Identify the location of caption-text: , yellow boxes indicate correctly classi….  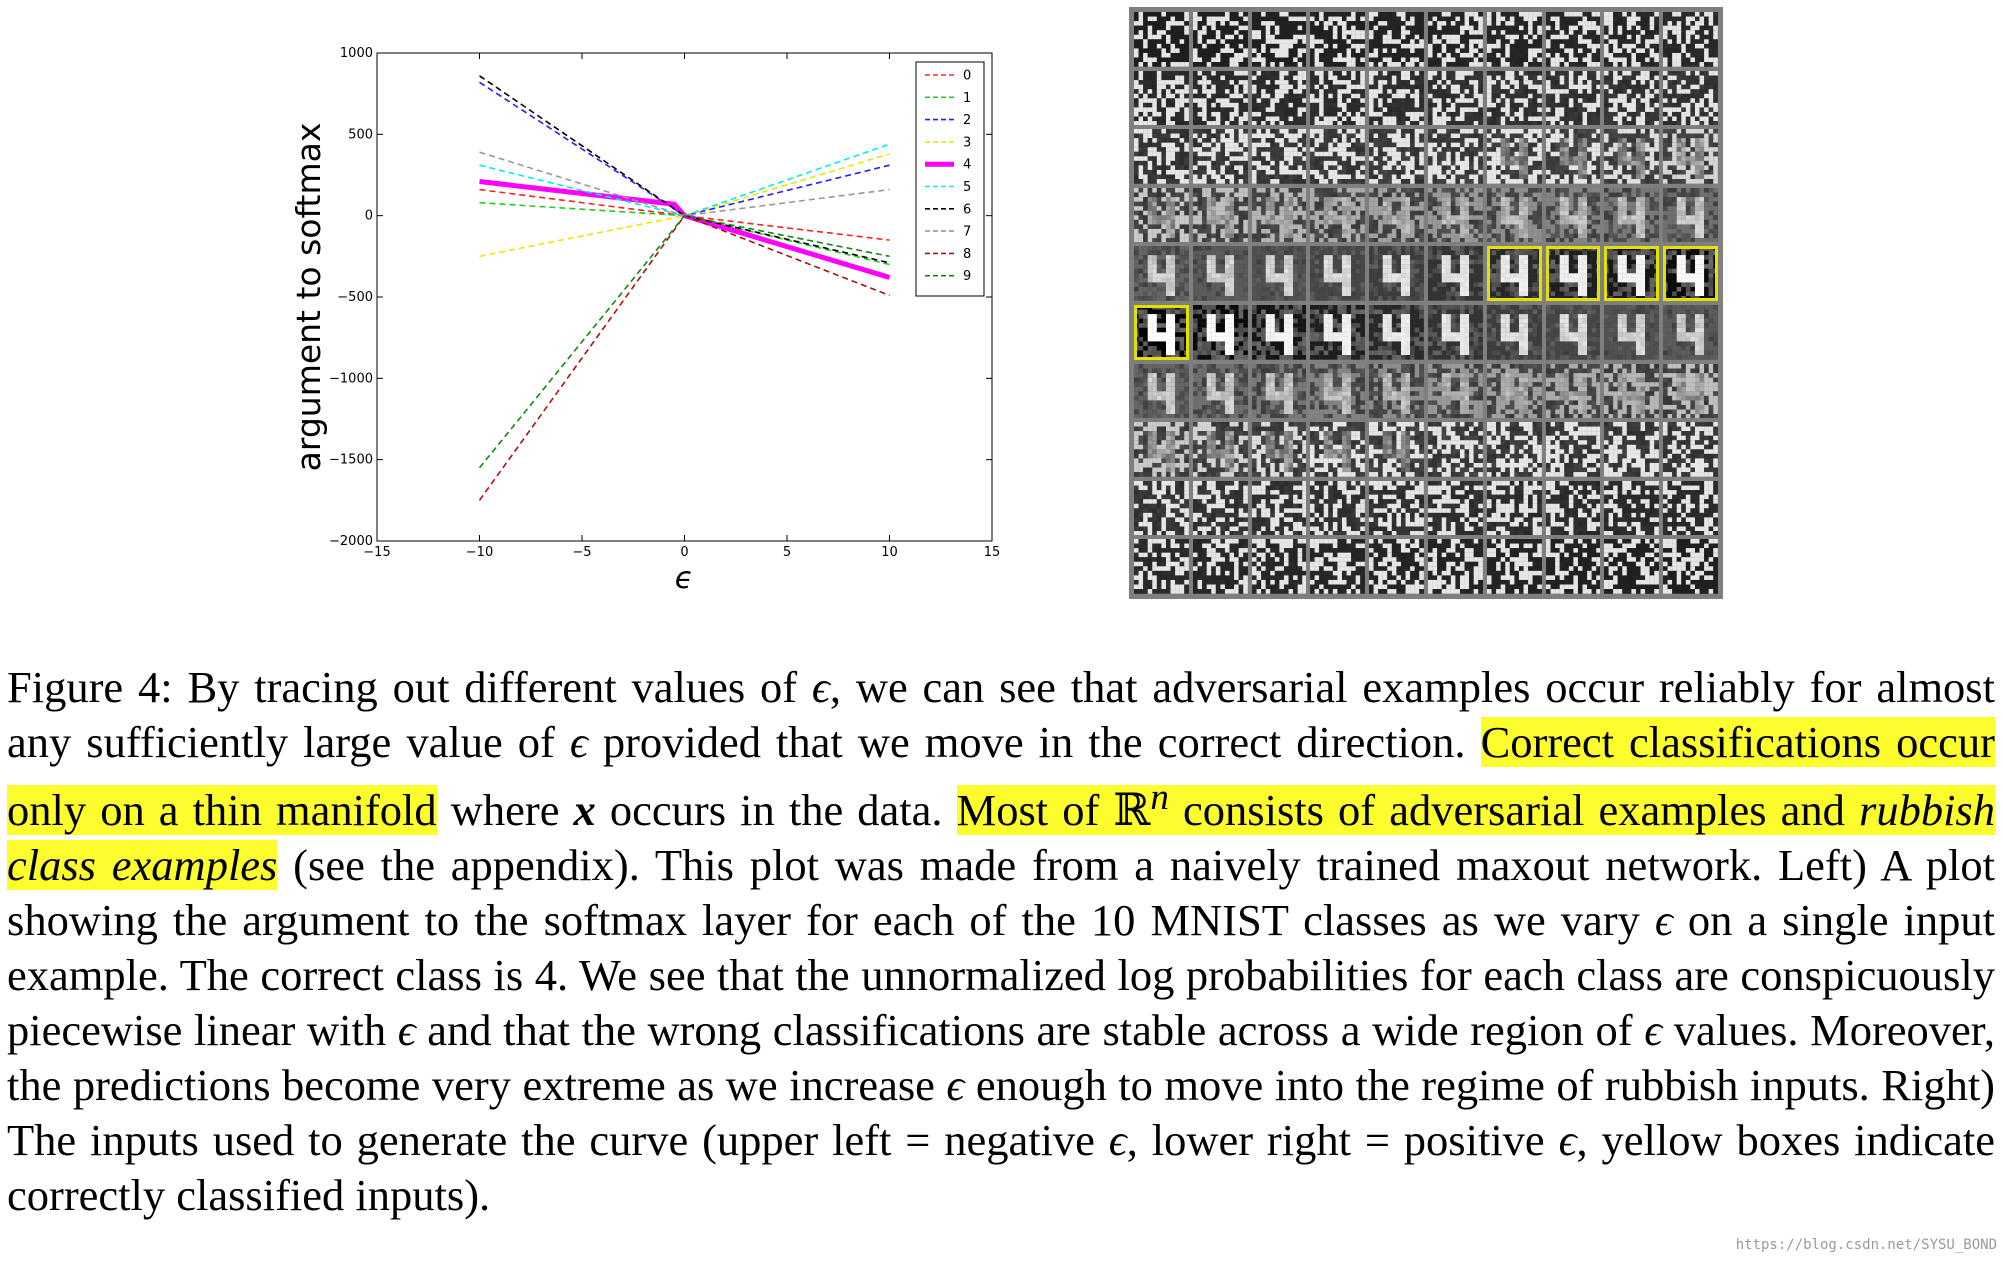
(1001, 1167).